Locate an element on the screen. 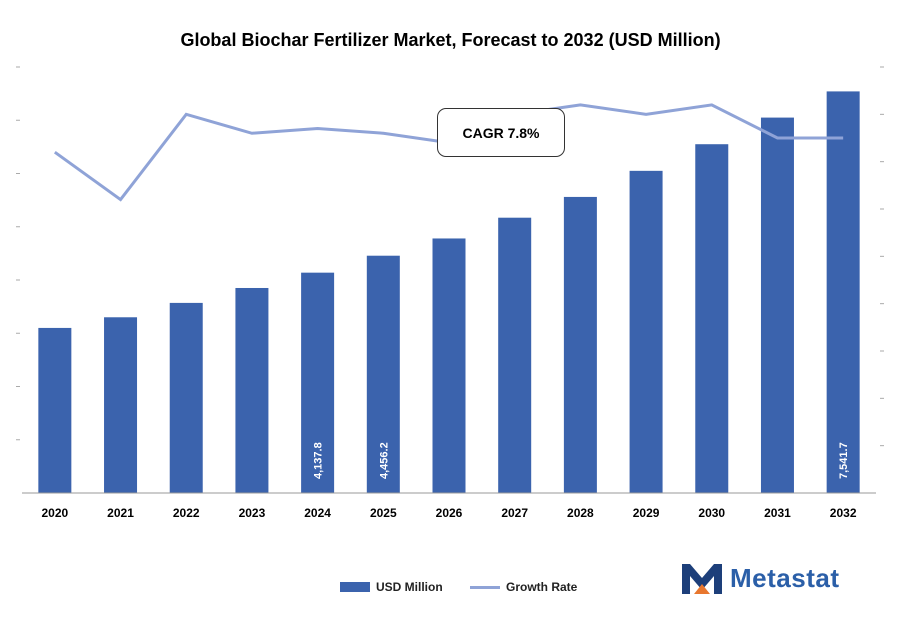 This screenshot has height=619, width=901. x-tick-label-2022: 2022 is located at coordinates (186, 513).